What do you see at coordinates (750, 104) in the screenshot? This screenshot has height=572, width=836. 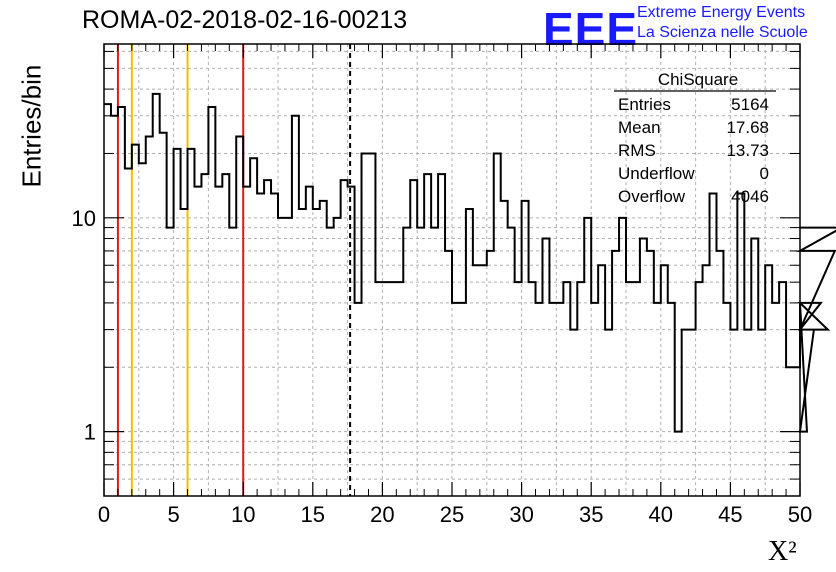 I see `stats-row-value: 5164` at bounding box center [750, 104].